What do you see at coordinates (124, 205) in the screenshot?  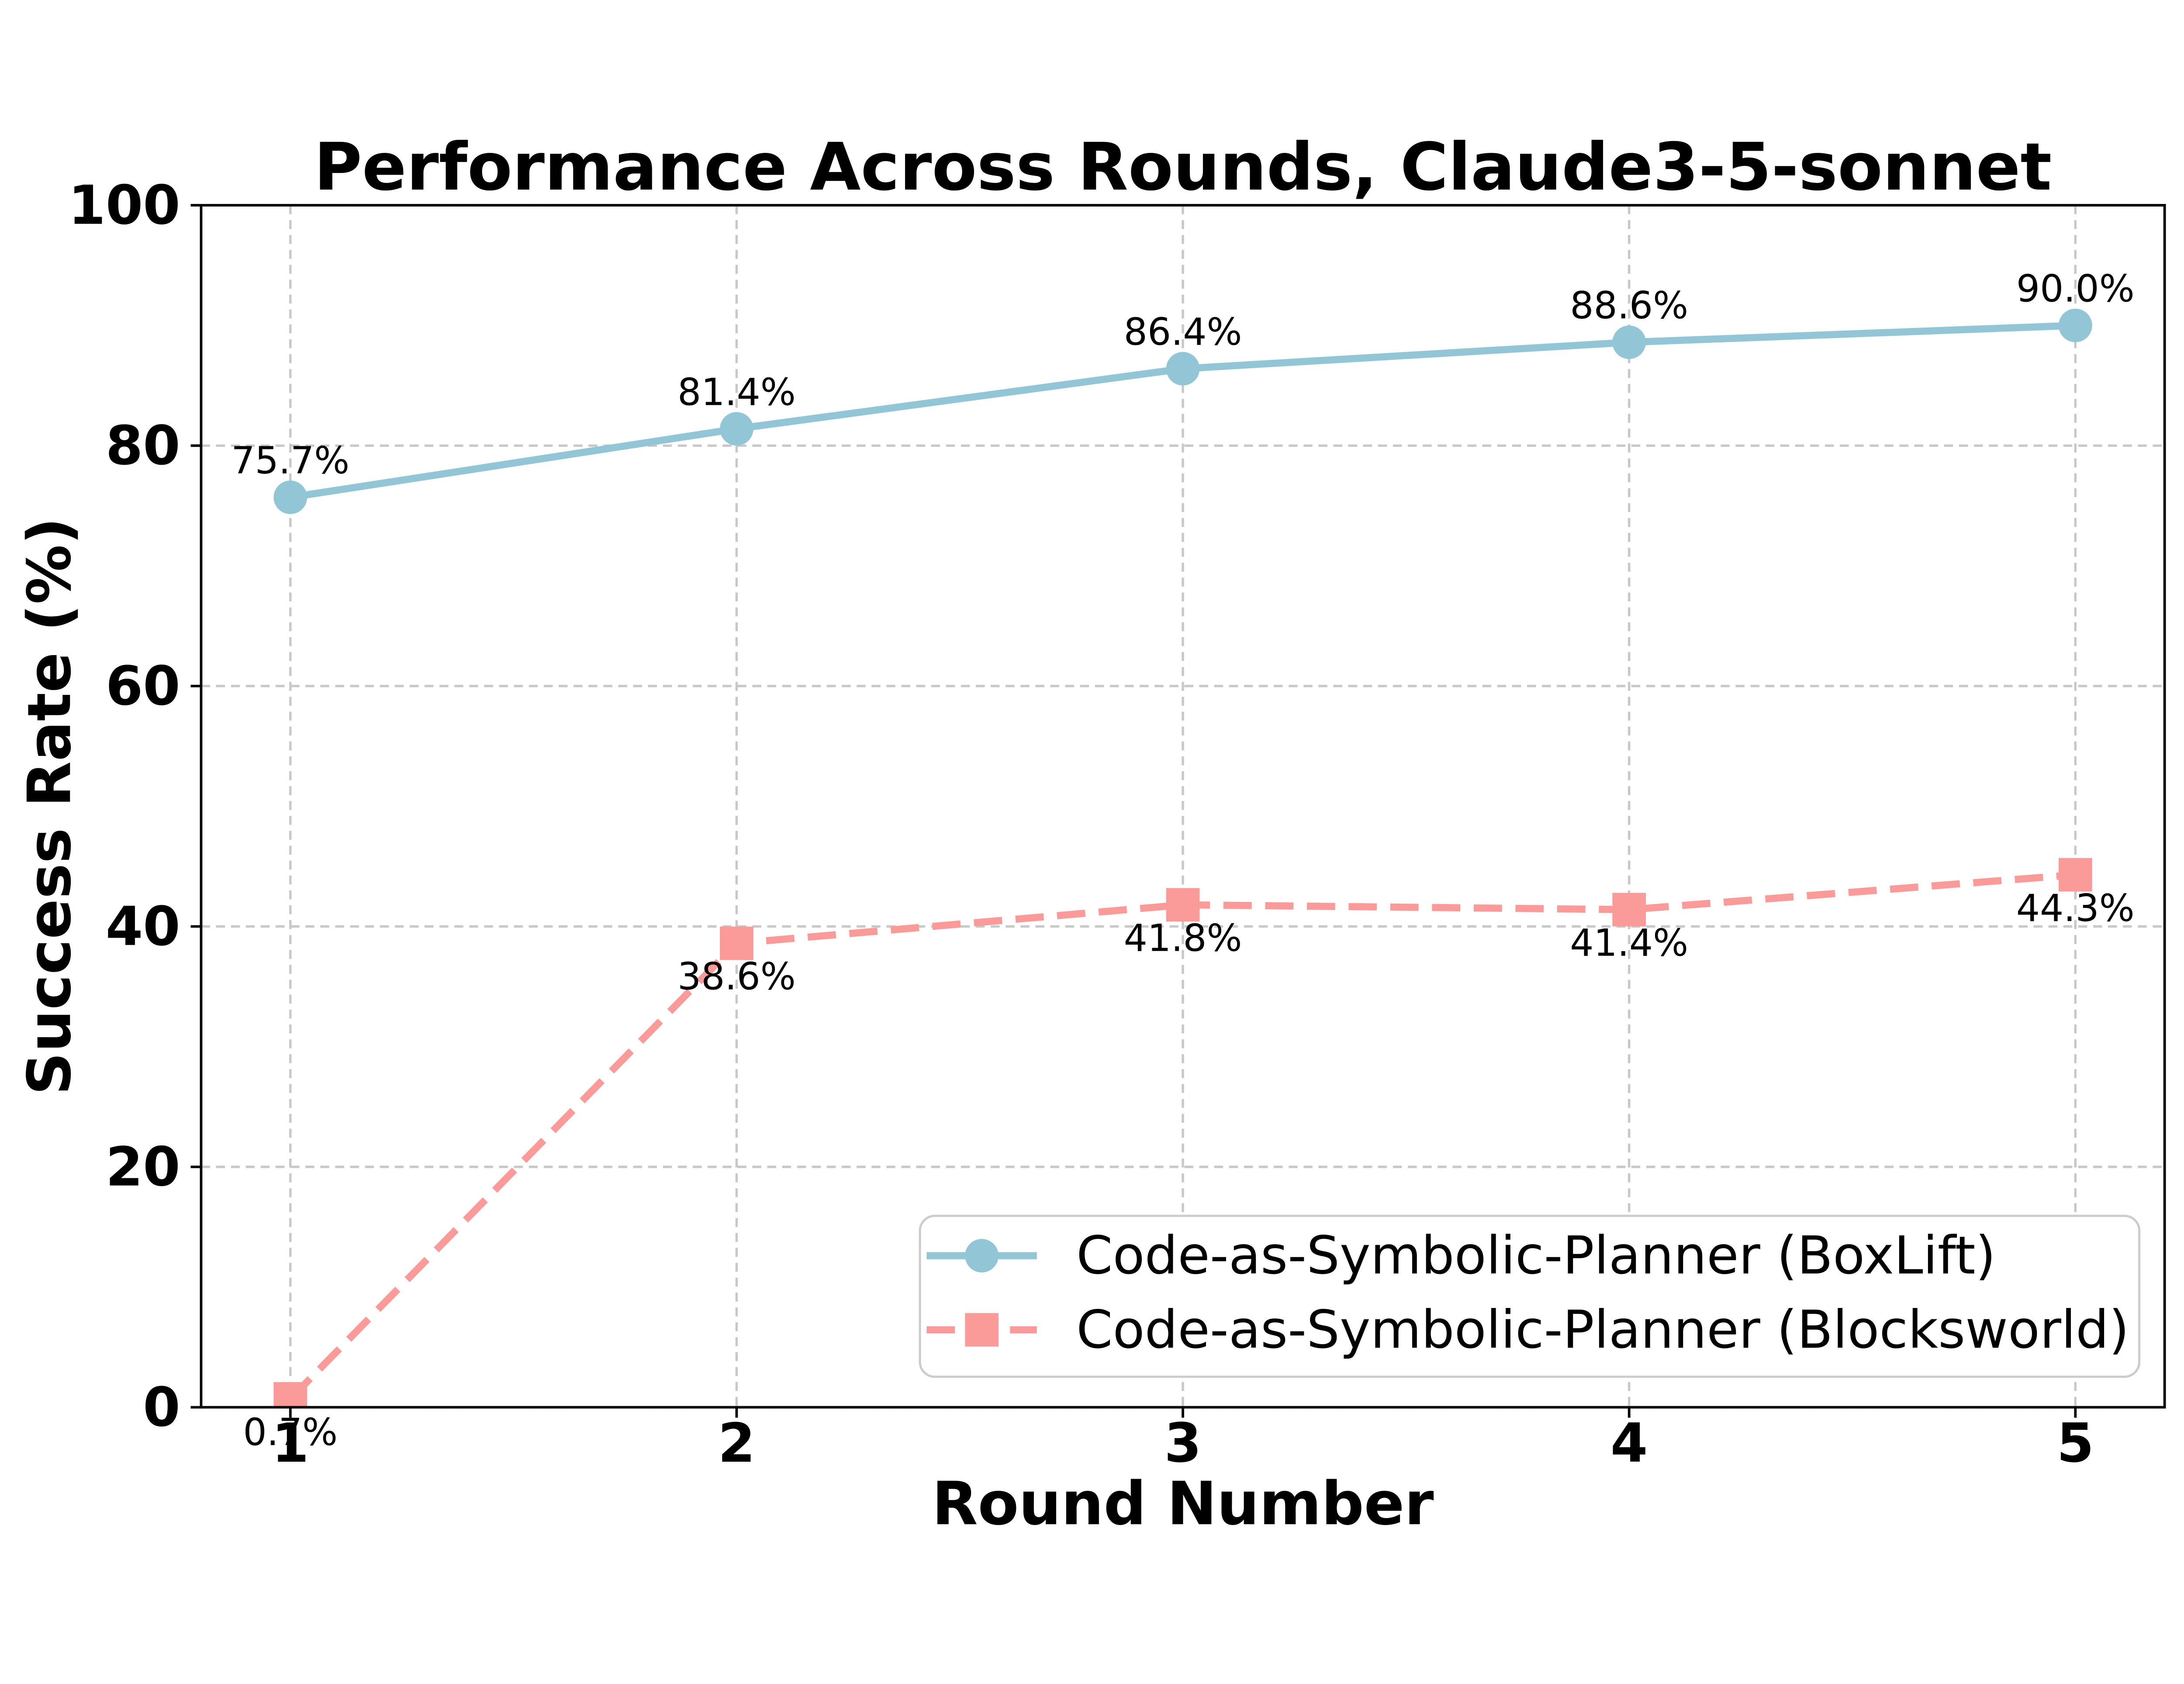 I see `y-tick-label: 100` at bounding box center [124, 205].